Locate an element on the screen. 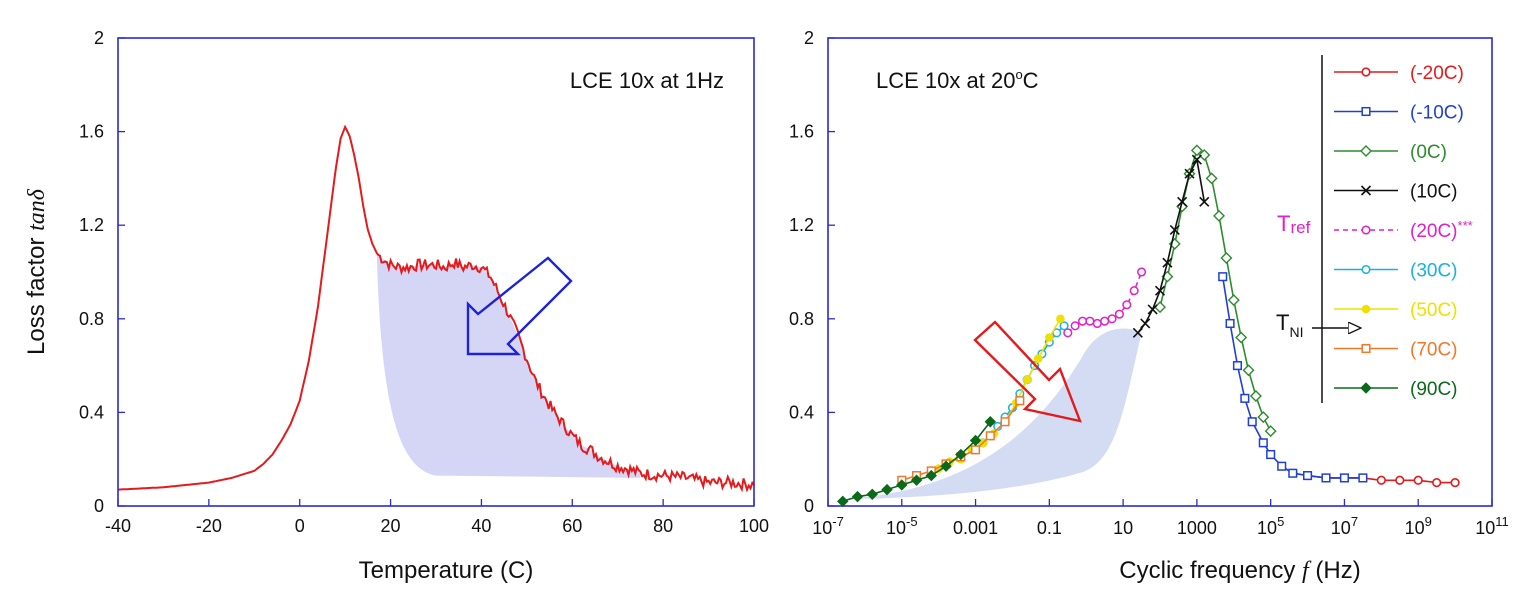  legend-entry: (-10C) is located at coordinates (1399, 113).